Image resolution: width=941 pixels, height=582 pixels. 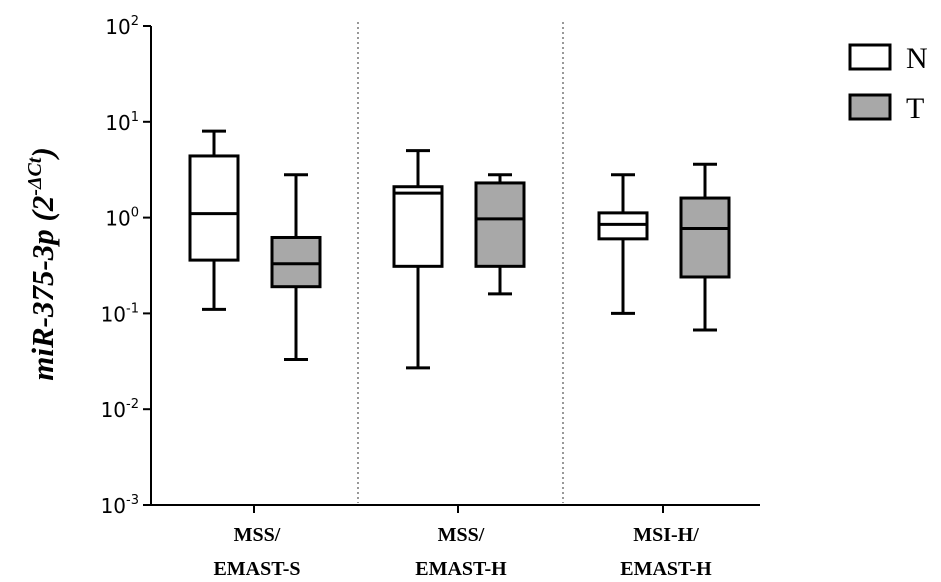 What do you see at coordinates (126, 266) in the screenshot?
I see `y-axis: 10⁻³ 10⁻² 10⁻¹ 10⁰ 10¹ 10²` at bounding box center [126, 266].